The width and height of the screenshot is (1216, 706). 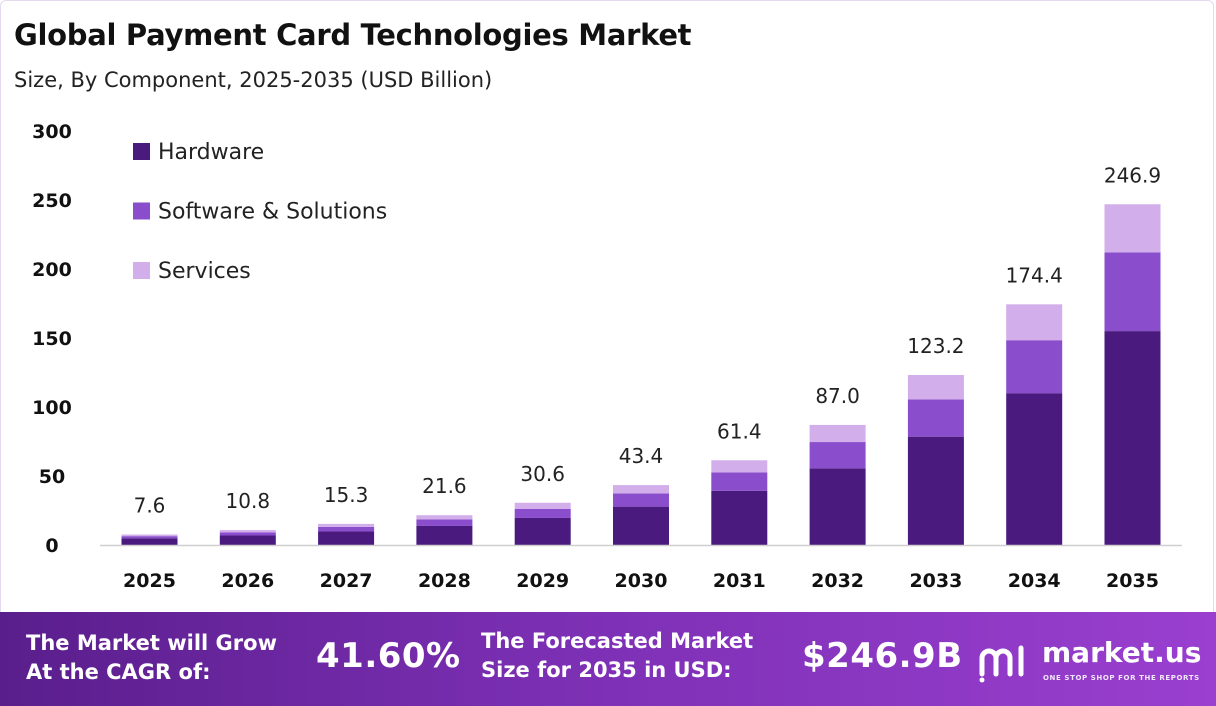 I want to click on data-label-total: 43.4, so click(x=641, y=456).